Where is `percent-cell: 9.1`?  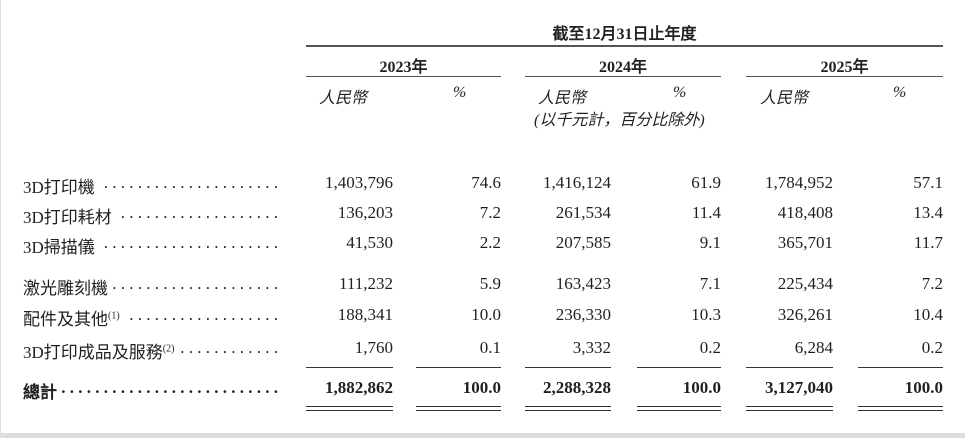 percent-cell: 9.1 is located at coordinates (710, 242).